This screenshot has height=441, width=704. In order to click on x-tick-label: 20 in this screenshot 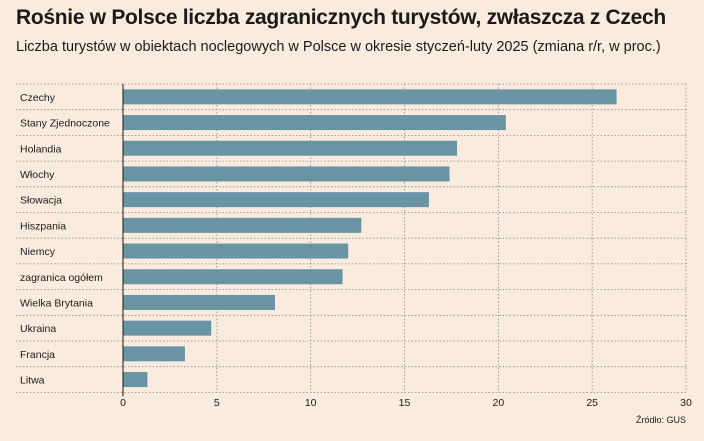, I will do `click(498, 403)`.